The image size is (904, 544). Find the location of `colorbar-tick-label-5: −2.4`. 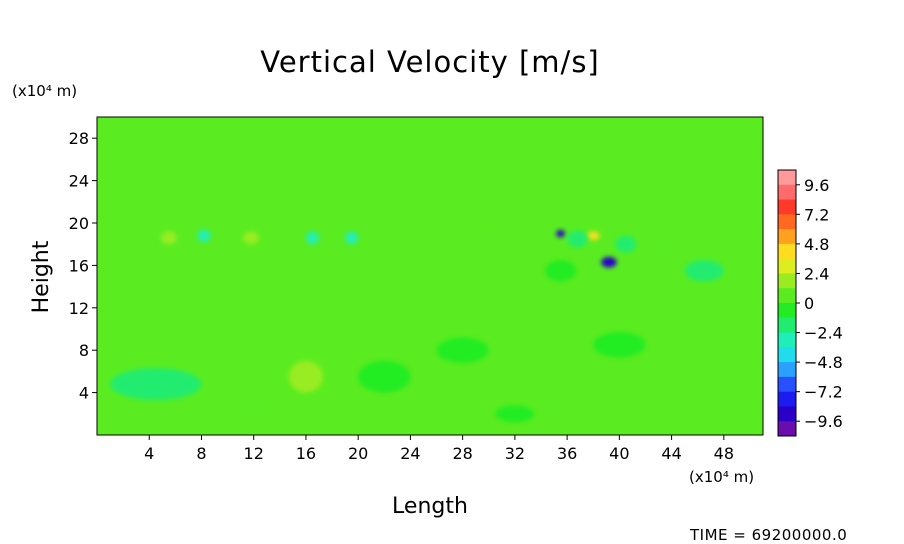

colorbar-tick-label-5: −2.4 is located at coordinates (823, 333).